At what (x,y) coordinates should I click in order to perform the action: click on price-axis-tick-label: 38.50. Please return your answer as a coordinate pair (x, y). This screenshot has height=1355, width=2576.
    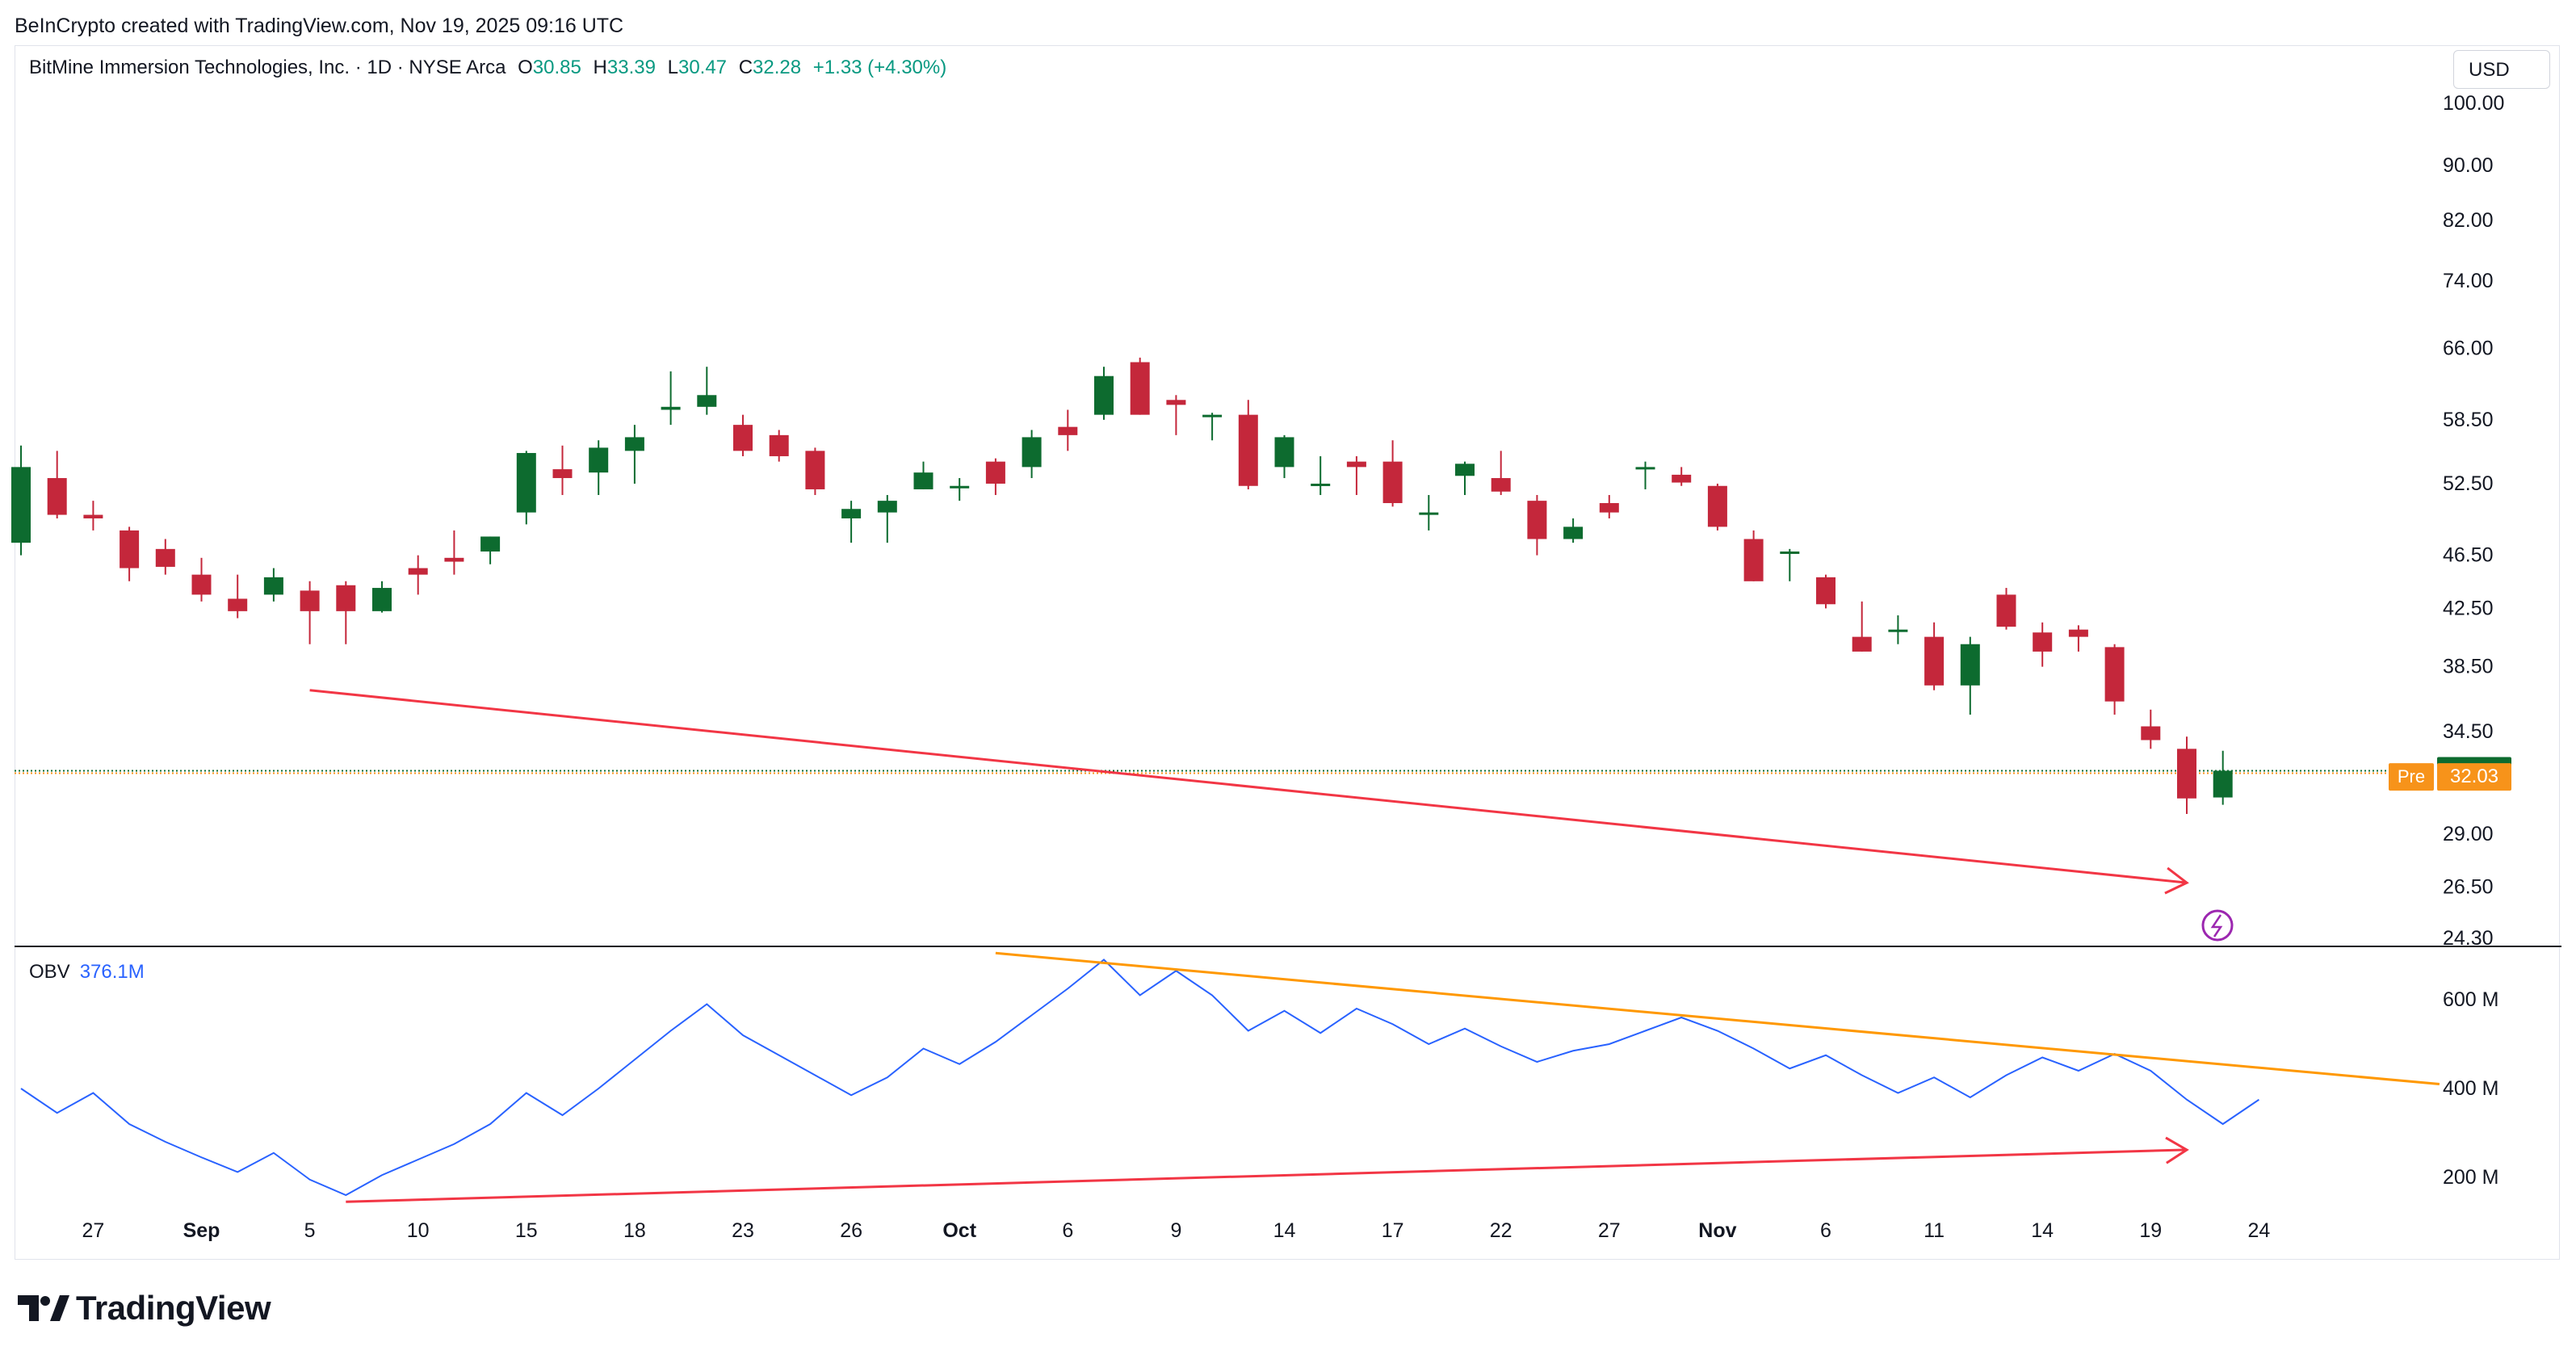
    Looking at the image, I should click on (2468, 667).